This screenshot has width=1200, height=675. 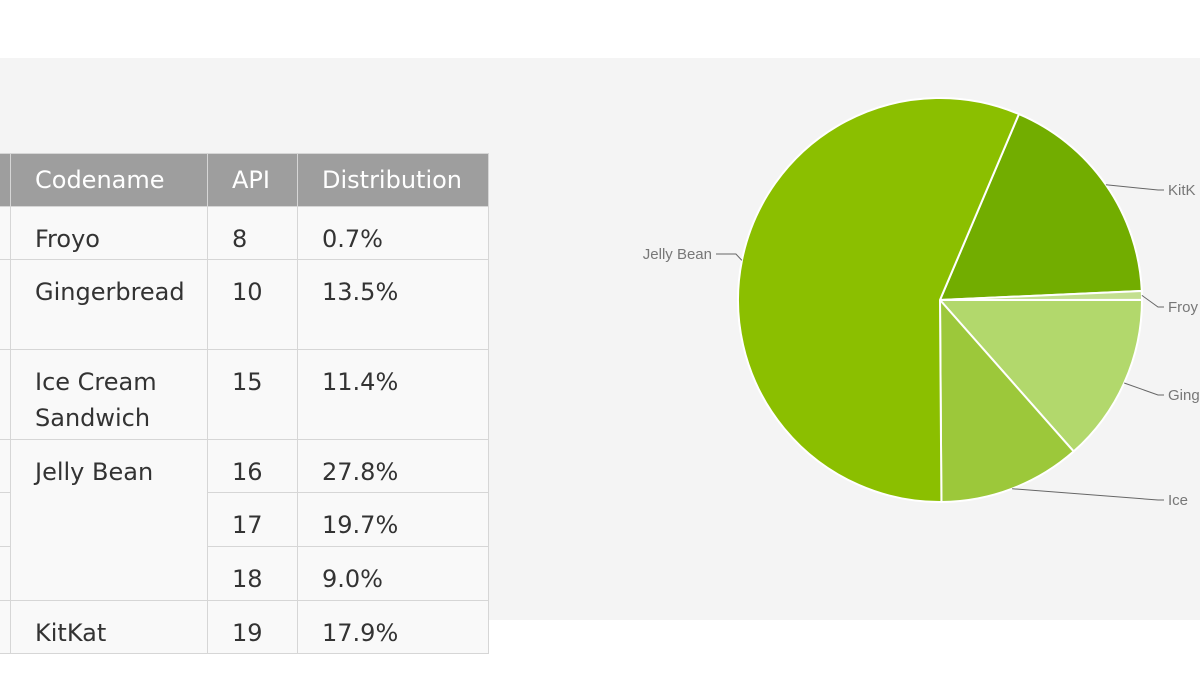 I want to click on leader-line-ice-cream-sandwich, so click(x=1088, y=494).